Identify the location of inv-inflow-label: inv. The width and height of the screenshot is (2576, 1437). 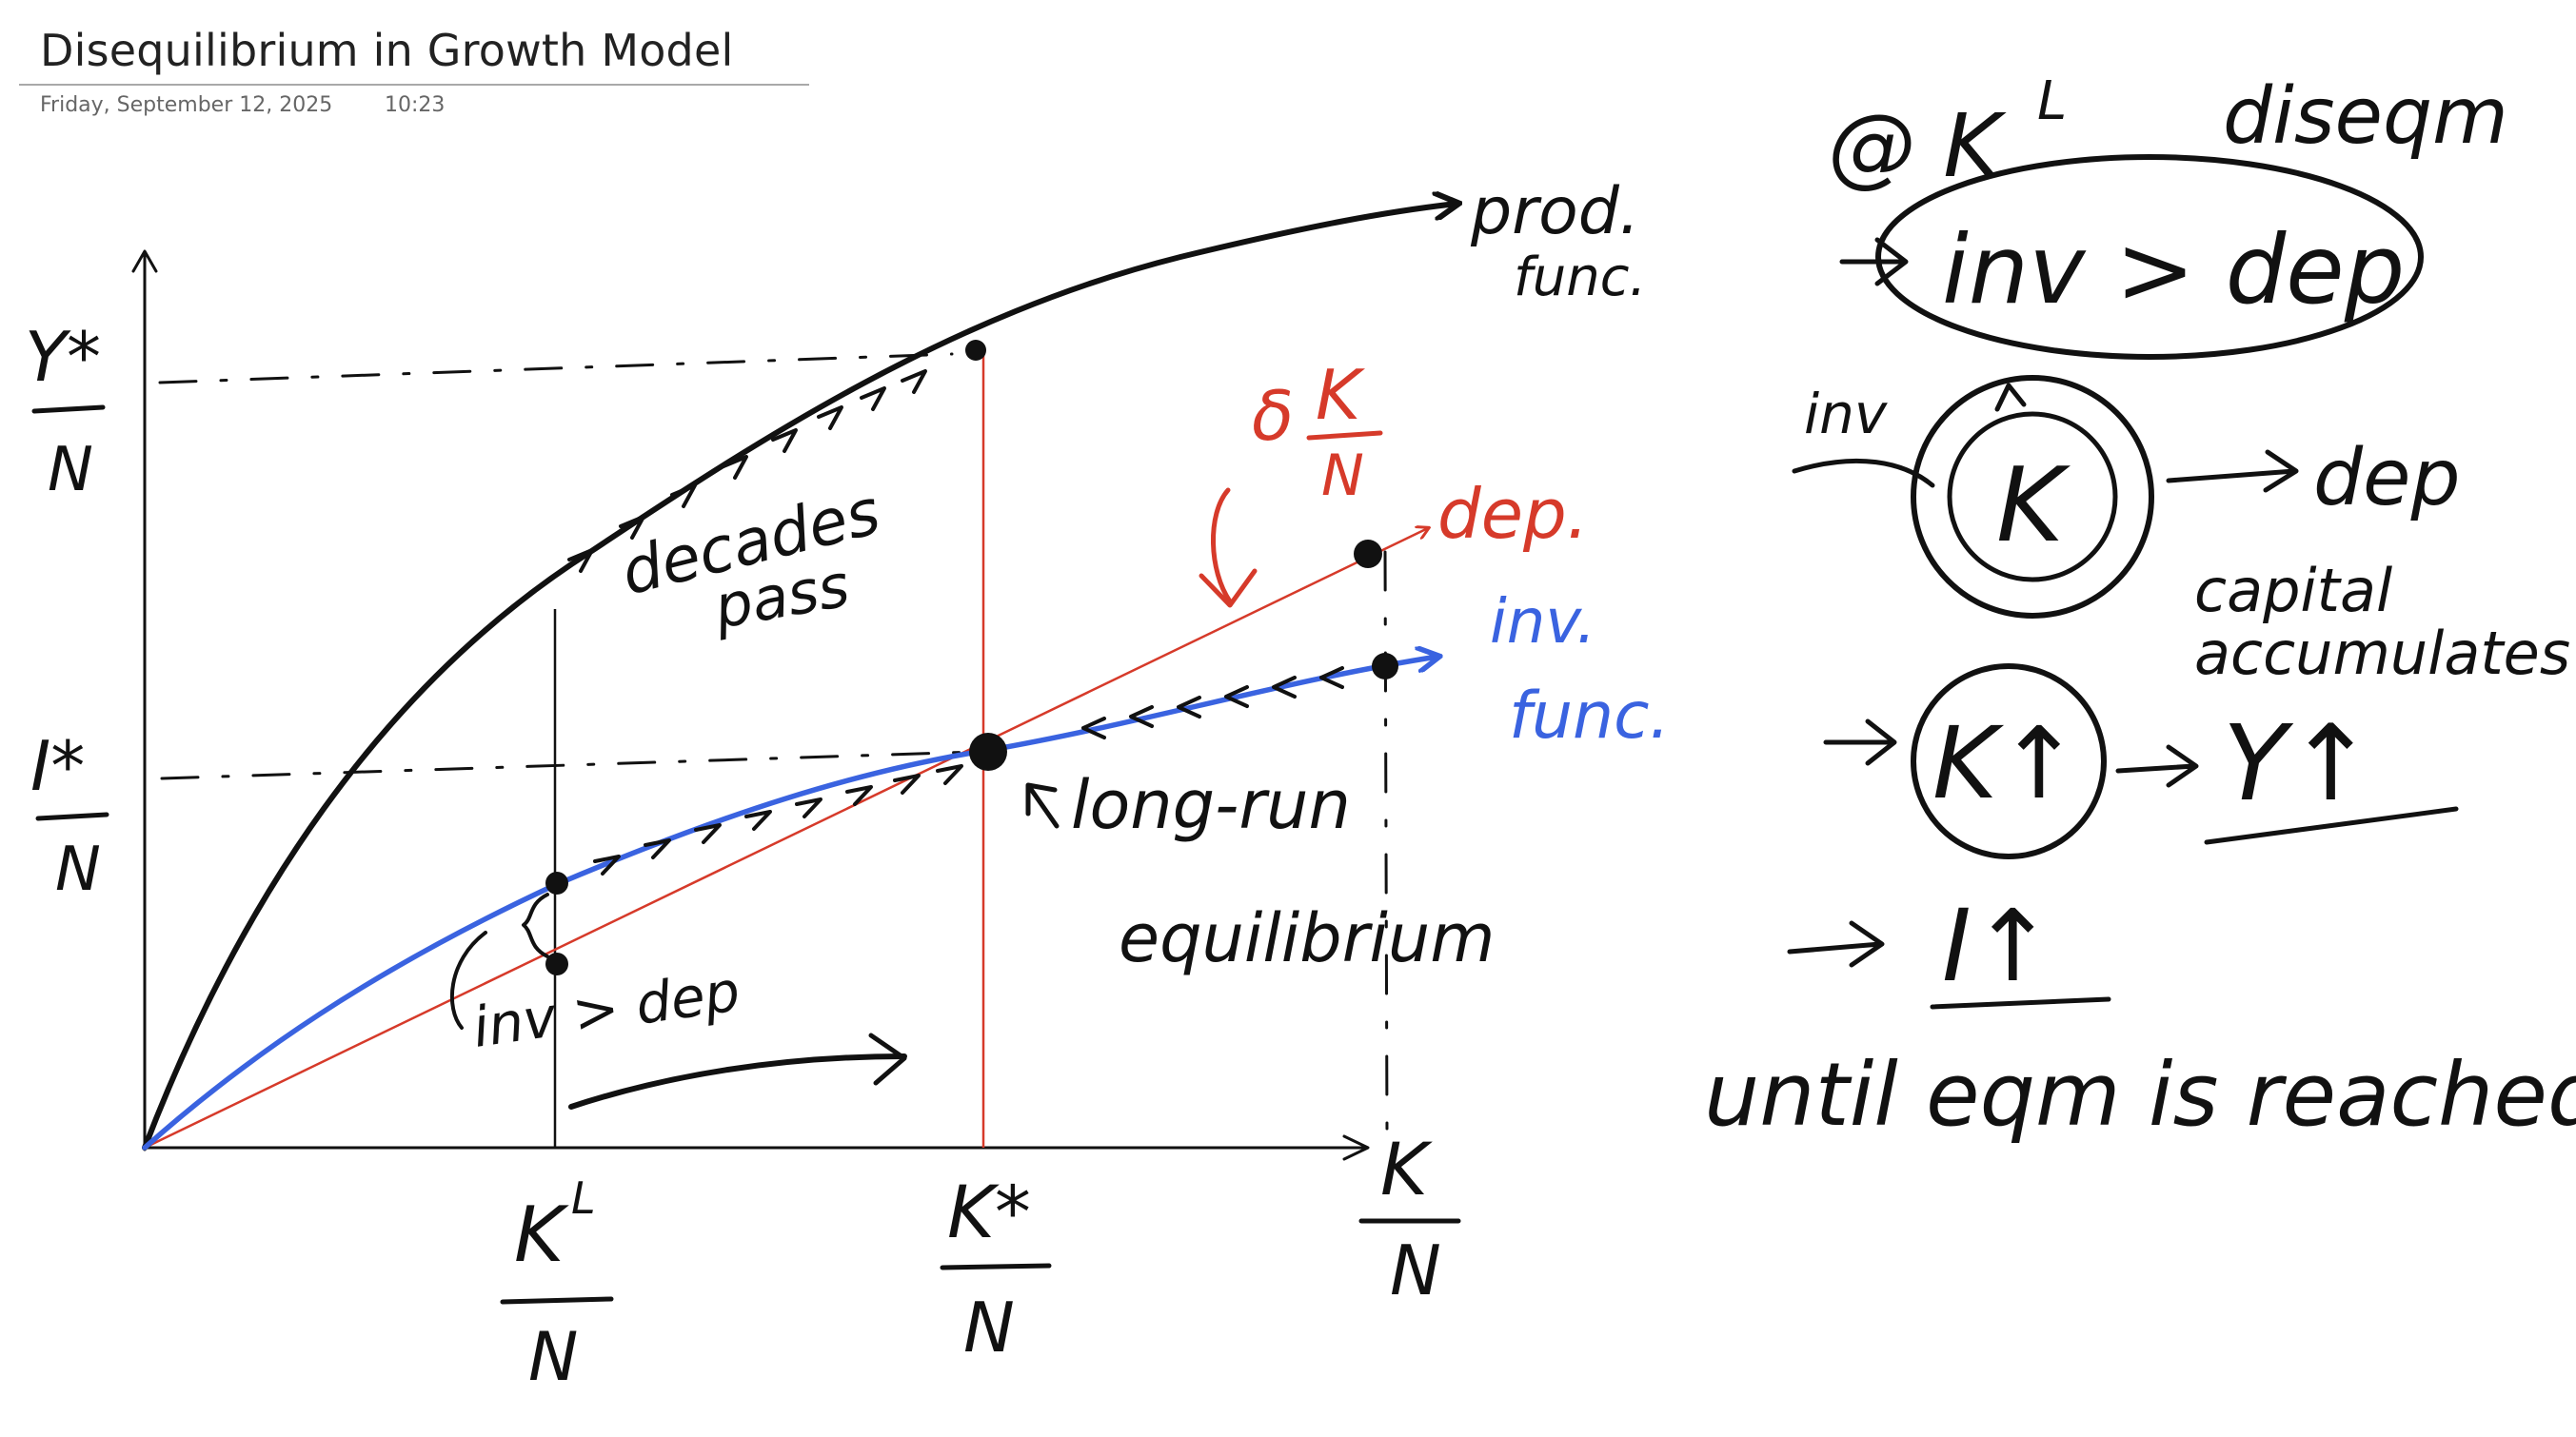
(1846, 414).